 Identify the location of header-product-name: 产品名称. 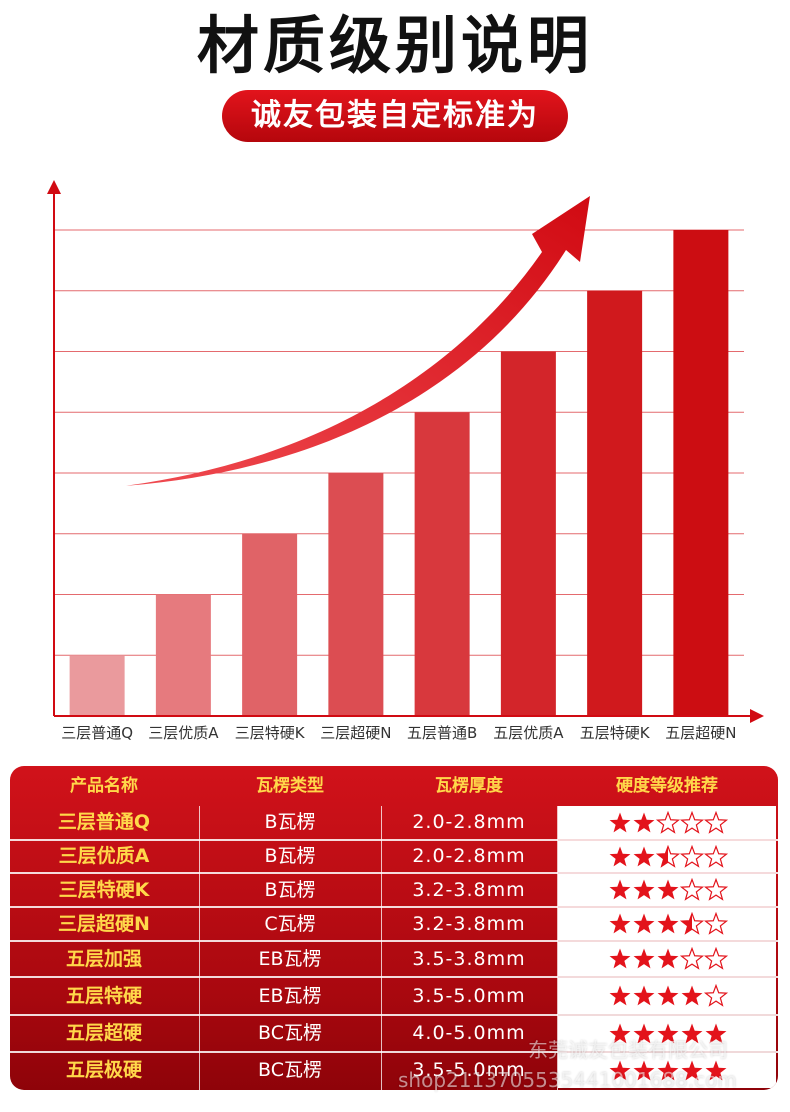
(104, 786).